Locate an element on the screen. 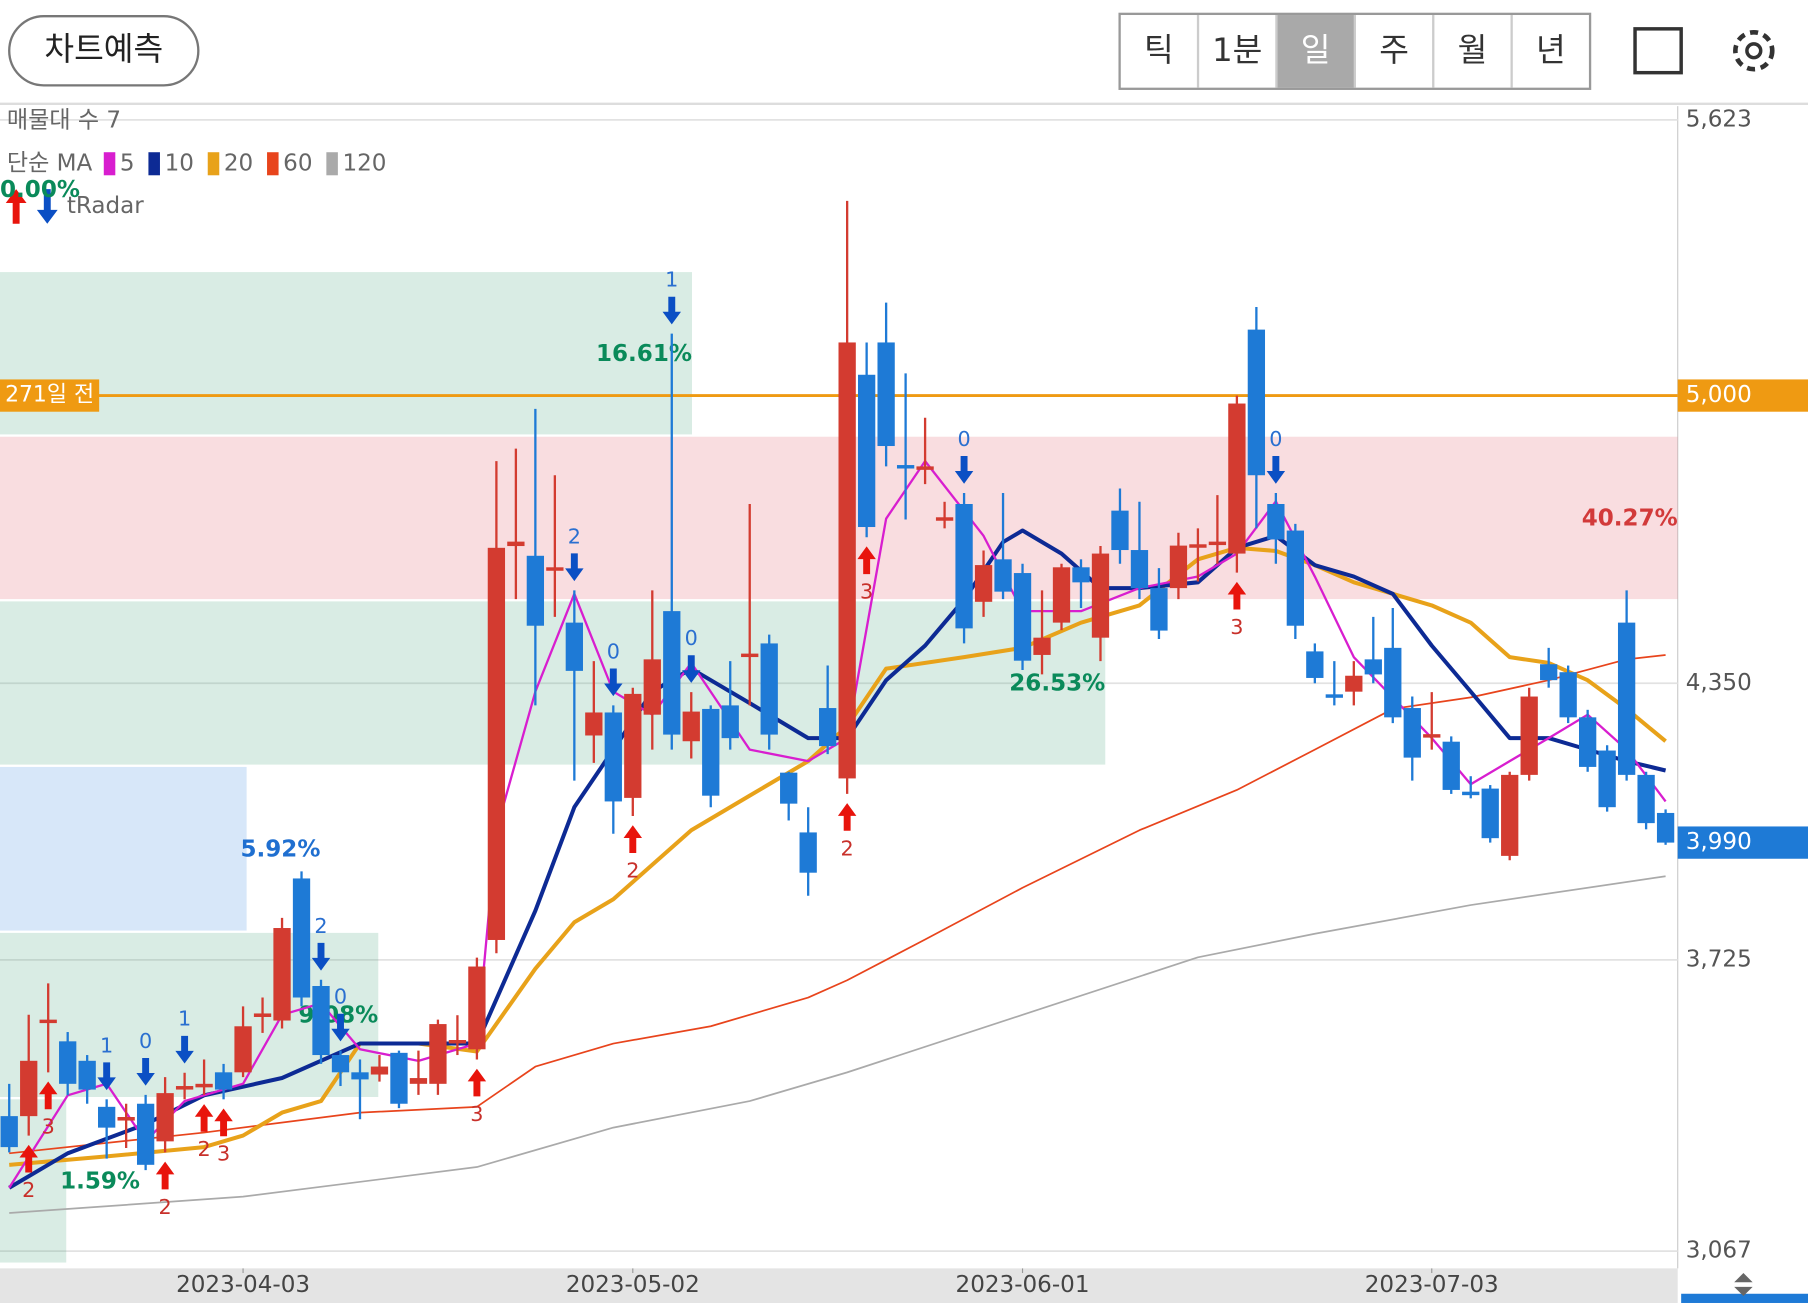 Image resolution: width=1808 pixels, height=1303 pixels. last-price-tag is located at coordinates (1742, 842).